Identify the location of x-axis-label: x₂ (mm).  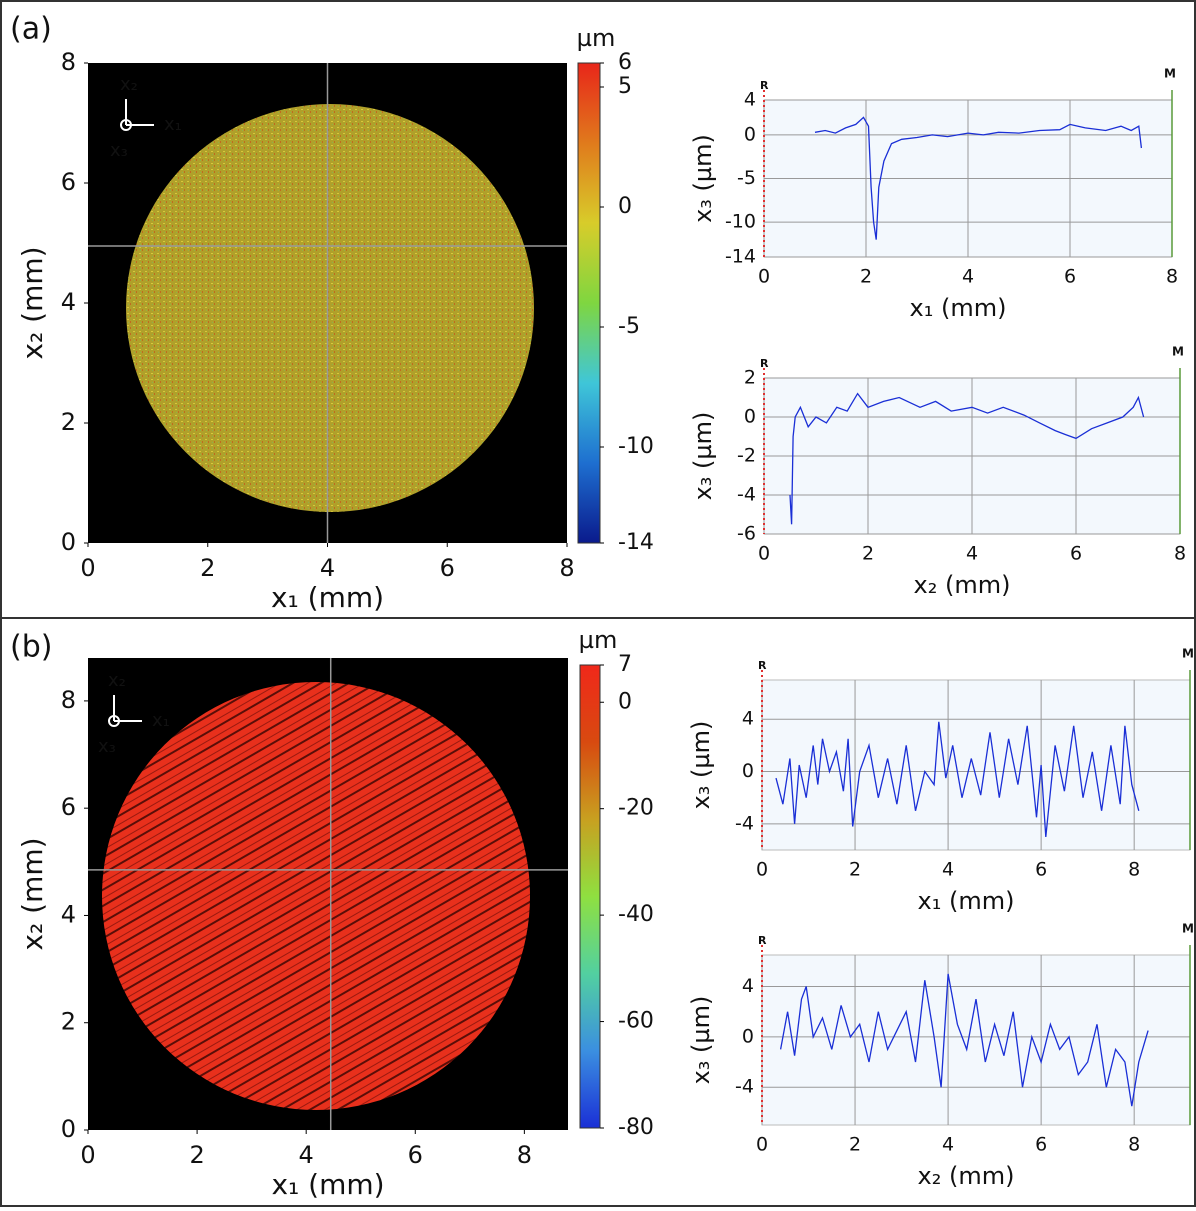
(966, 1176).